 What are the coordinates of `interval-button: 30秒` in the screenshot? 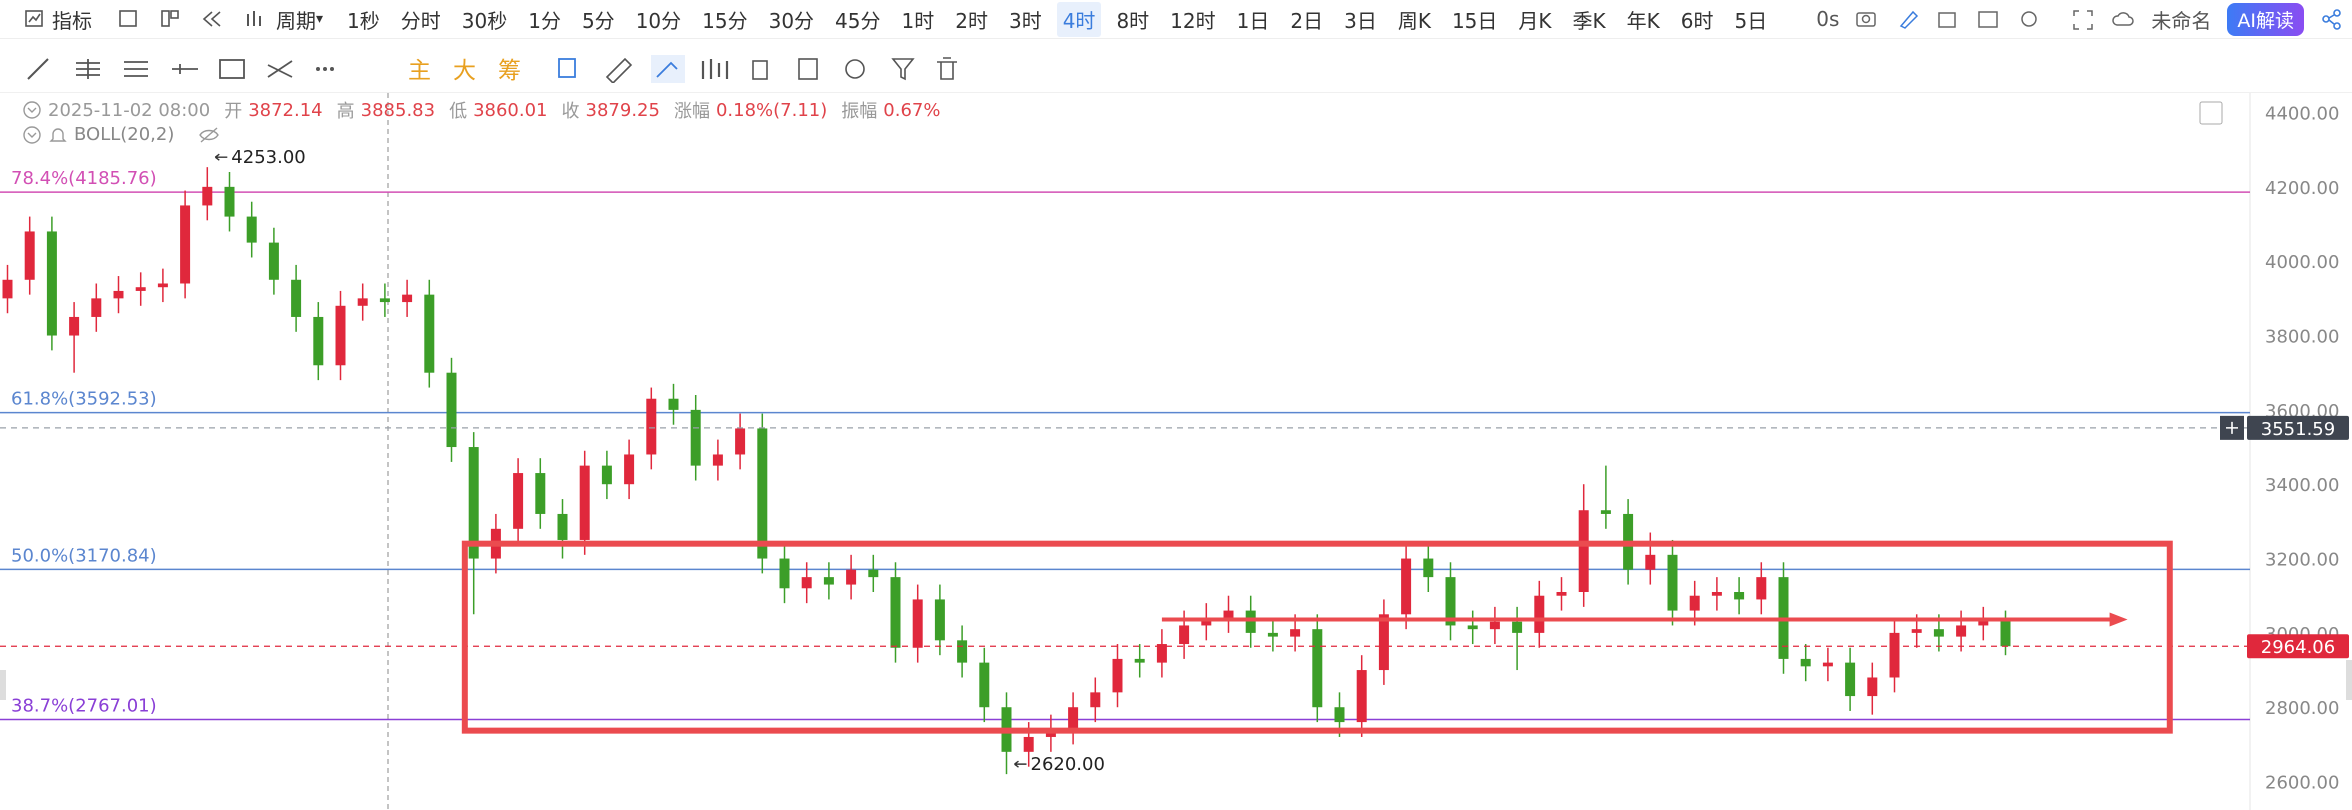 It's located at (484, 20).